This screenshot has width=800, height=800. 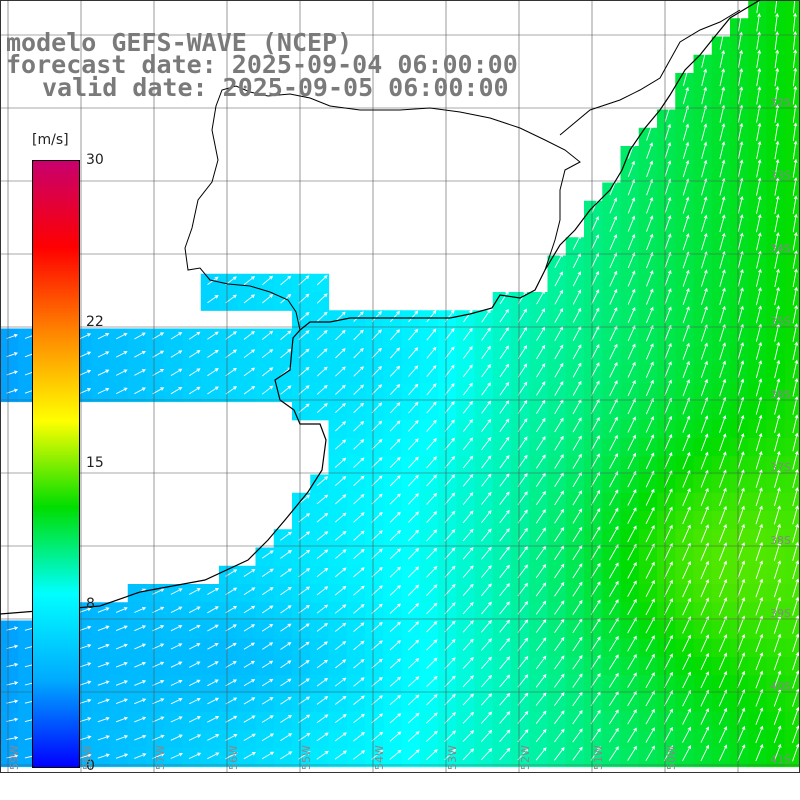 I want to click on longitude-label: 51W, so click(x=598, y=757).